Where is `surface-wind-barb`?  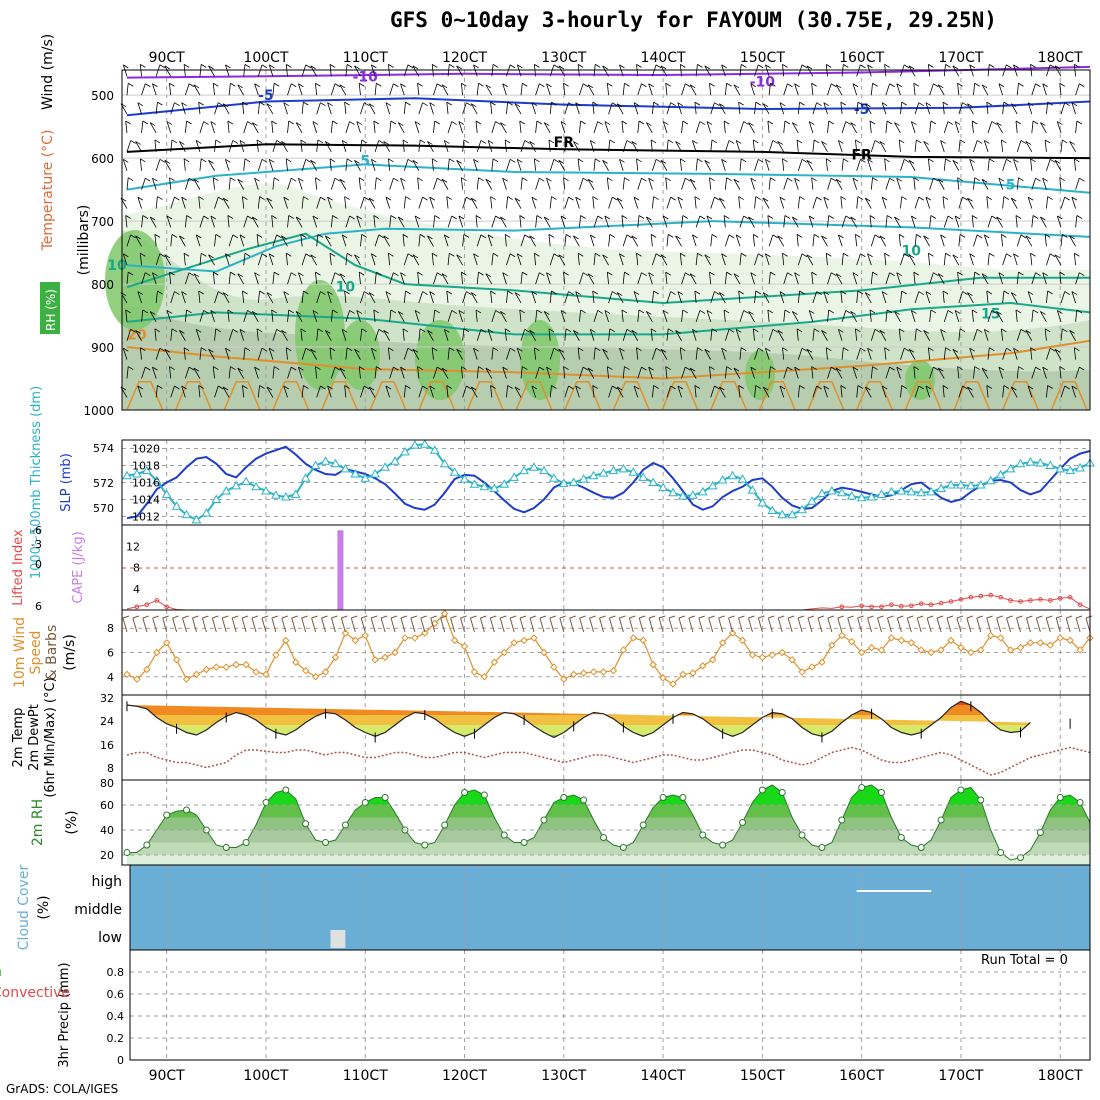 surface-wind-barb is located at coordinates (185, 625).